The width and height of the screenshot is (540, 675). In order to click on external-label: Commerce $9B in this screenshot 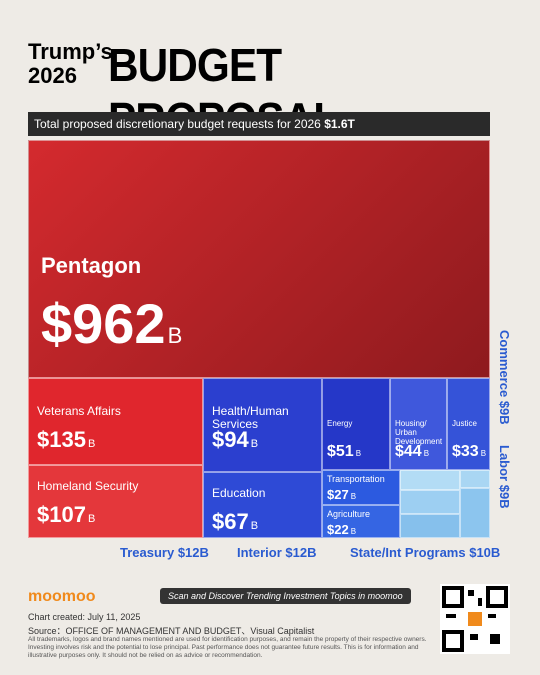, I will do `click(504, 377)`.